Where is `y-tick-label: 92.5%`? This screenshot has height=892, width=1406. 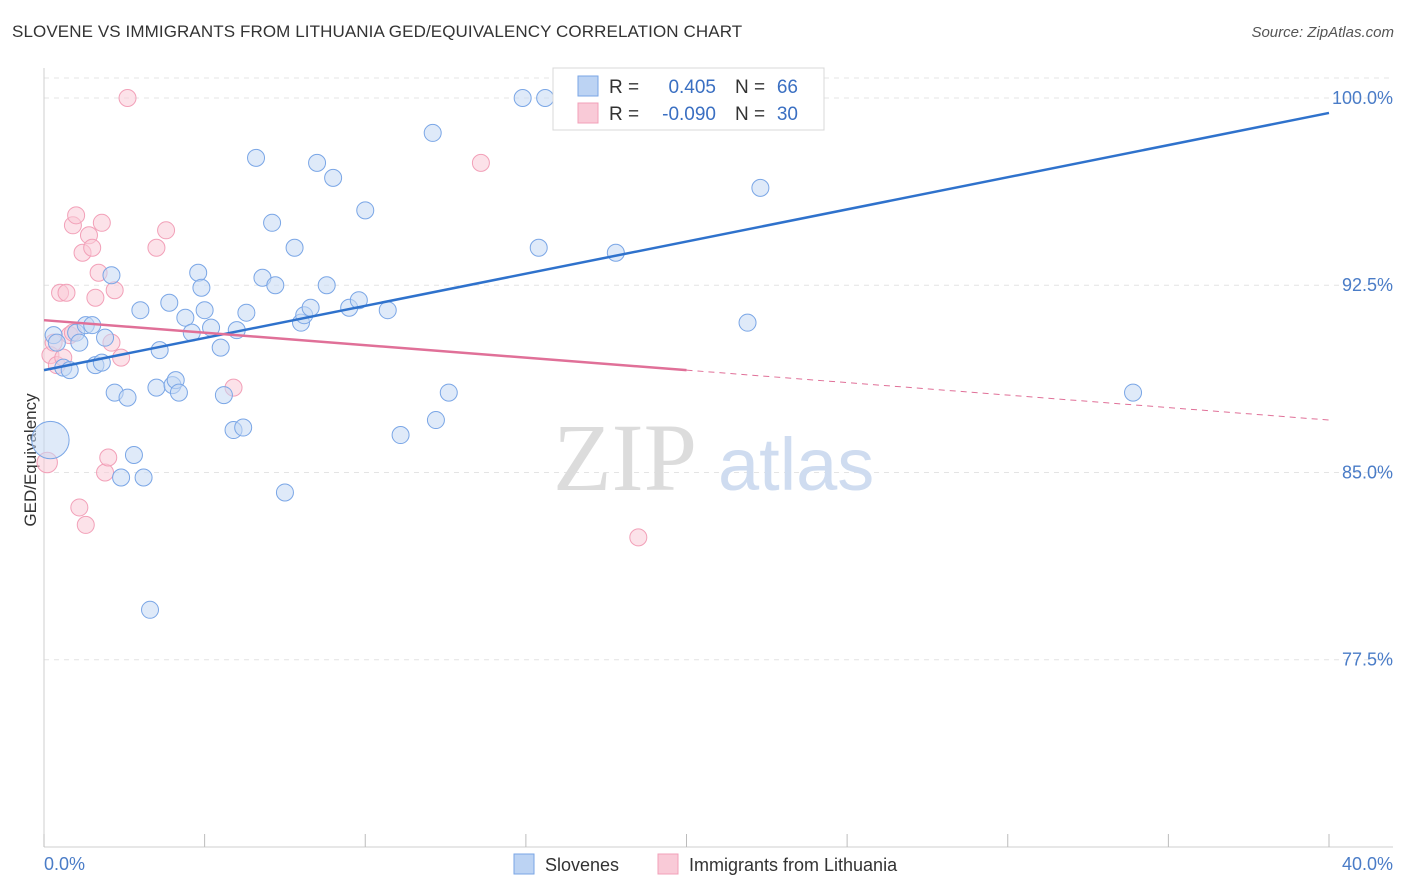
y-tick-label: 92.5% is located at coordinates (1367, 285).